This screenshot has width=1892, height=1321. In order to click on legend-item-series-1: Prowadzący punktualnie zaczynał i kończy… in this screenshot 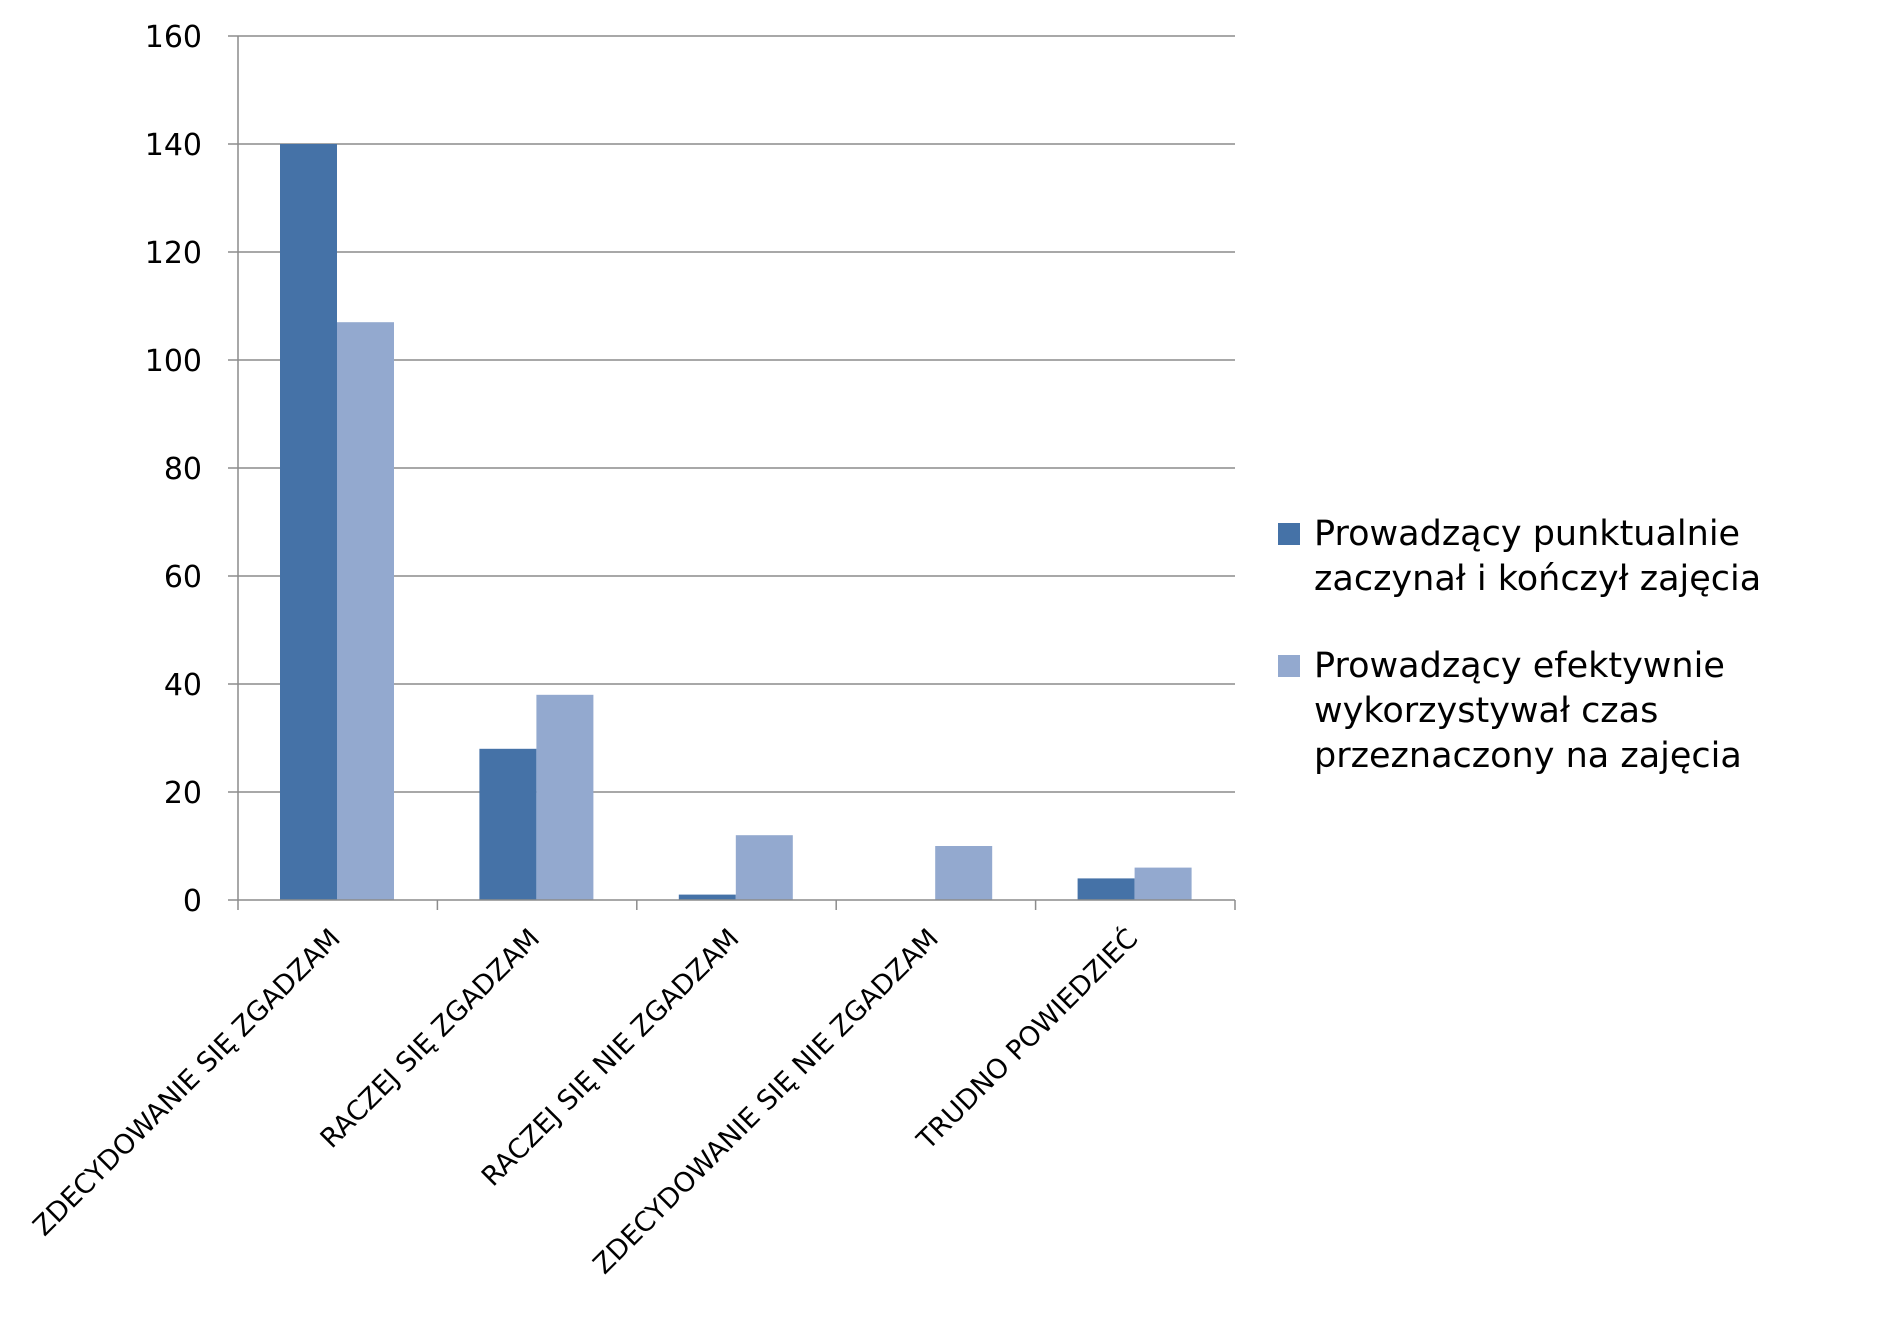, I will do `click(1578, 557)`.